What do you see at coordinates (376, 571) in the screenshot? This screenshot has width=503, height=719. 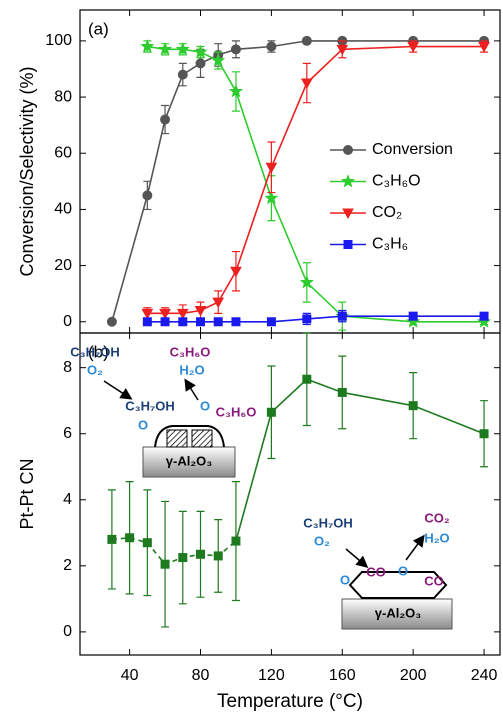 I see `annotation: CO` at bounding box center [376, 571].